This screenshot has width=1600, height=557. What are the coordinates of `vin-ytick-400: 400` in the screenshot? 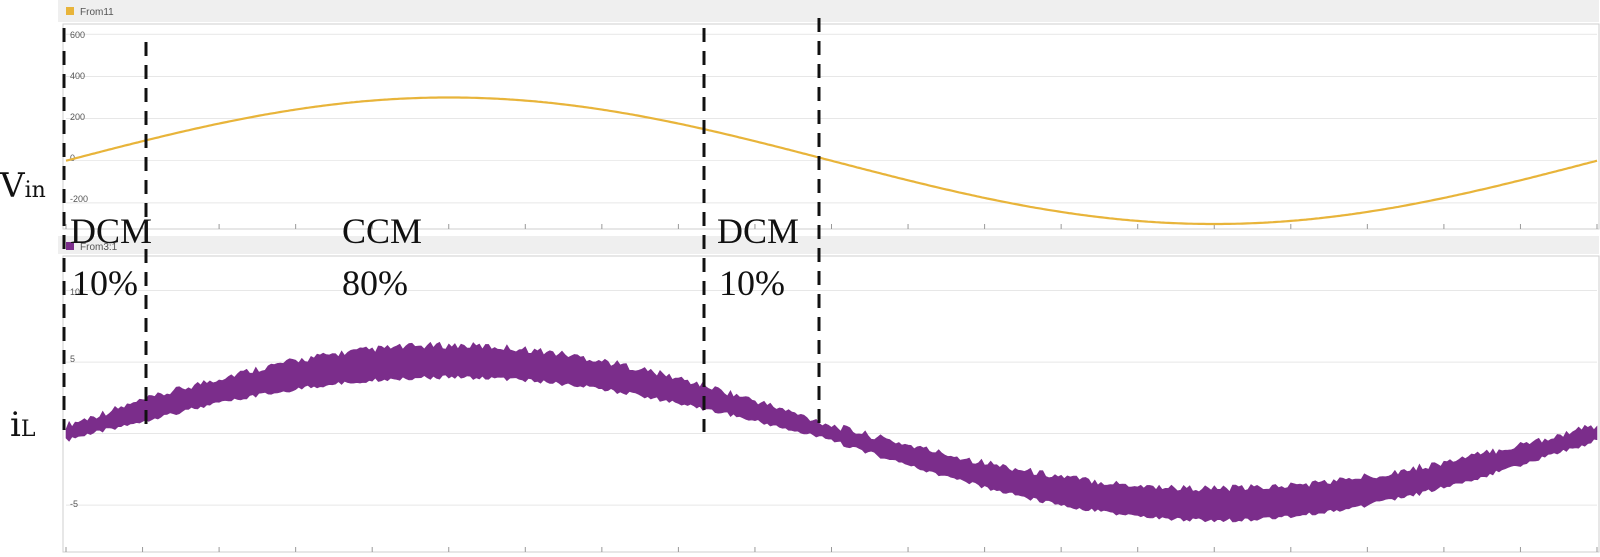 It's located at (77, 76).